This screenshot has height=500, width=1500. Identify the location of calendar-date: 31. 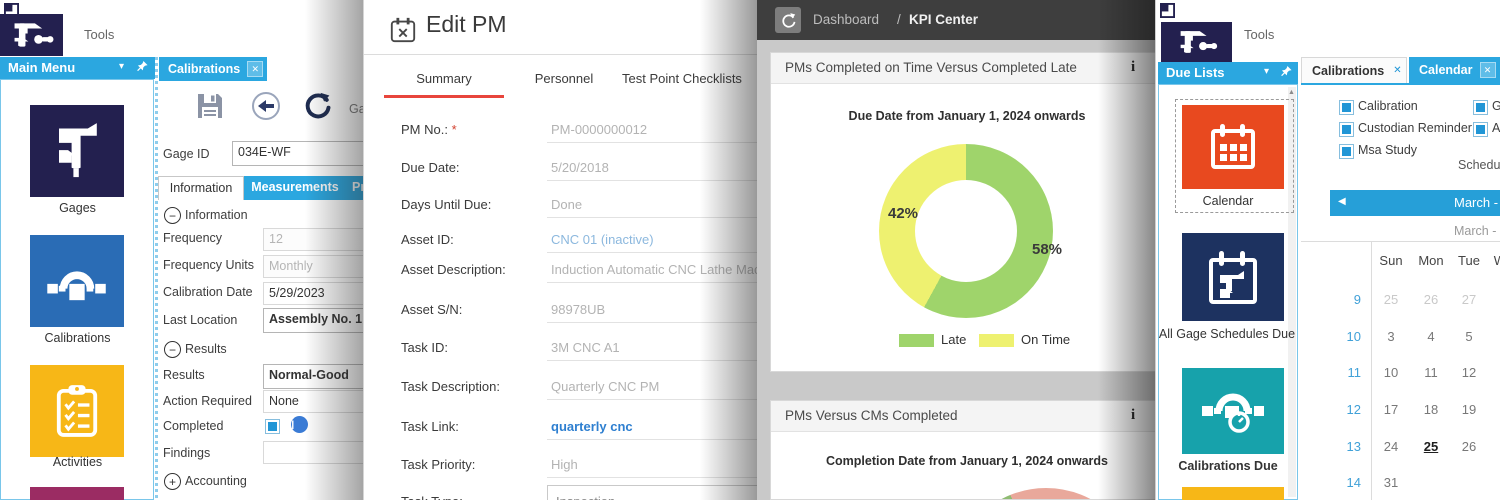
(1391, 482).